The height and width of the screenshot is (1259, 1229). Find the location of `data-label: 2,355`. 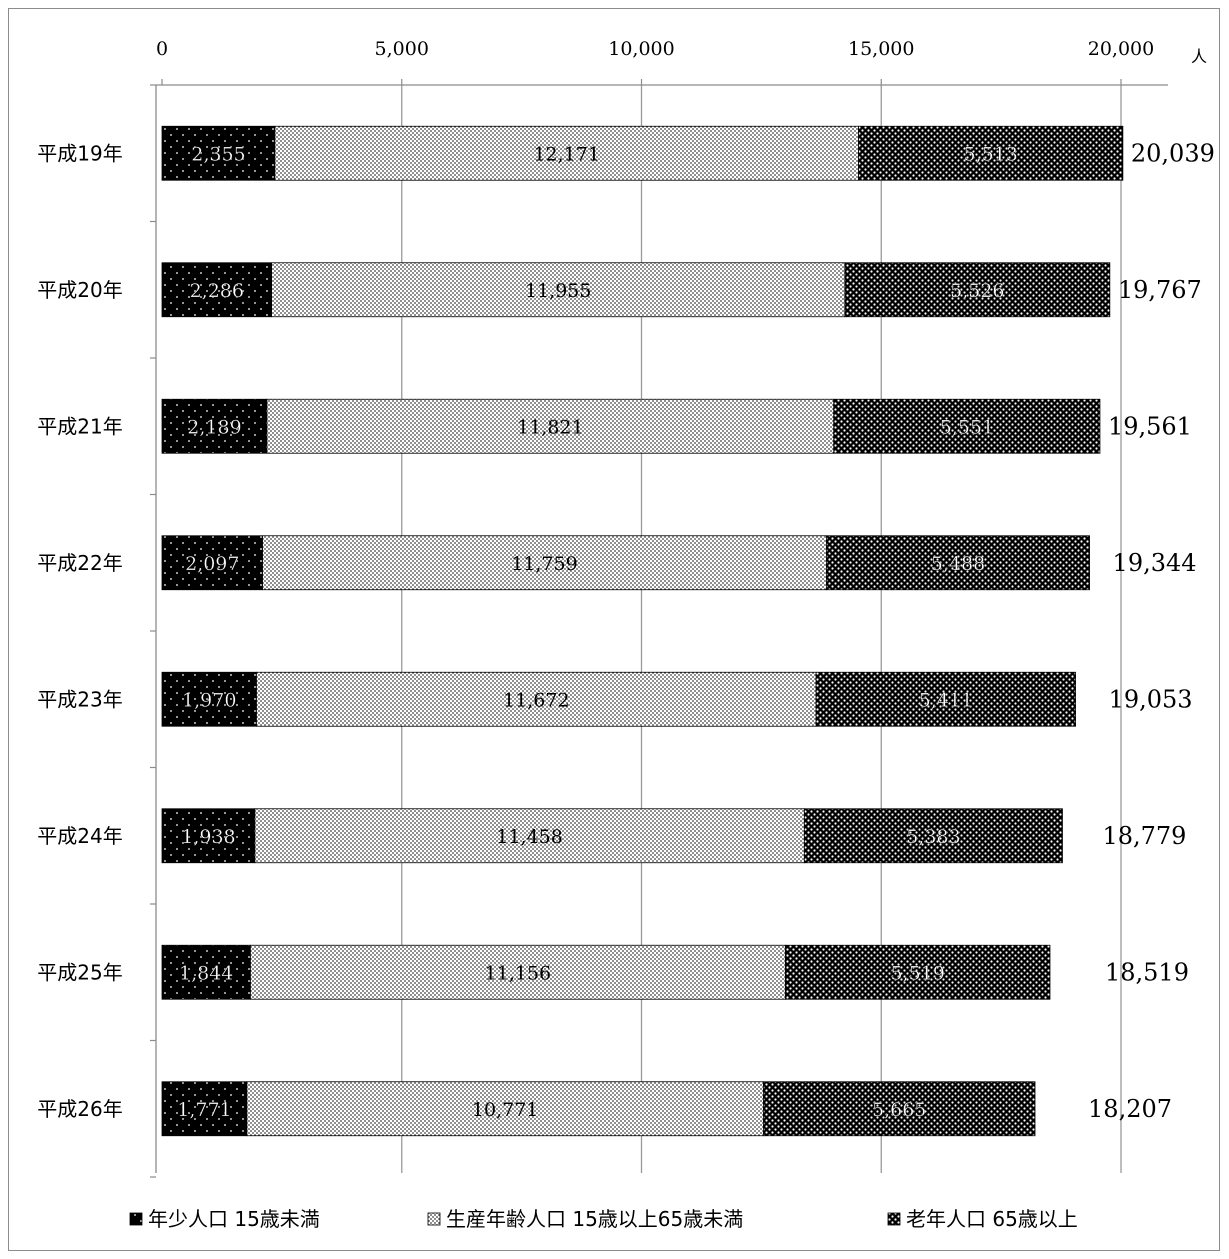

data-label: 2,355 is located at coordinates (218, 154).